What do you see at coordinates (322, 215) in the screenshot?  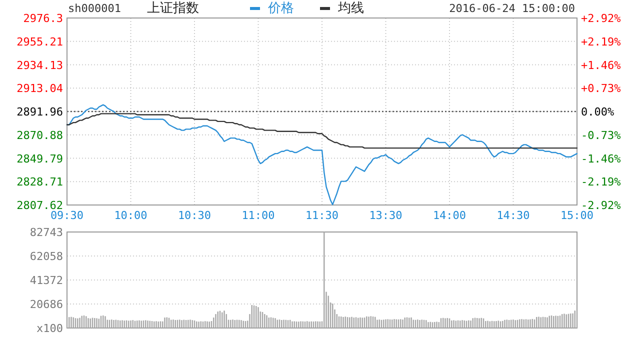 I see `x-tick-label: 11:30` at bounding box center [322, 215].